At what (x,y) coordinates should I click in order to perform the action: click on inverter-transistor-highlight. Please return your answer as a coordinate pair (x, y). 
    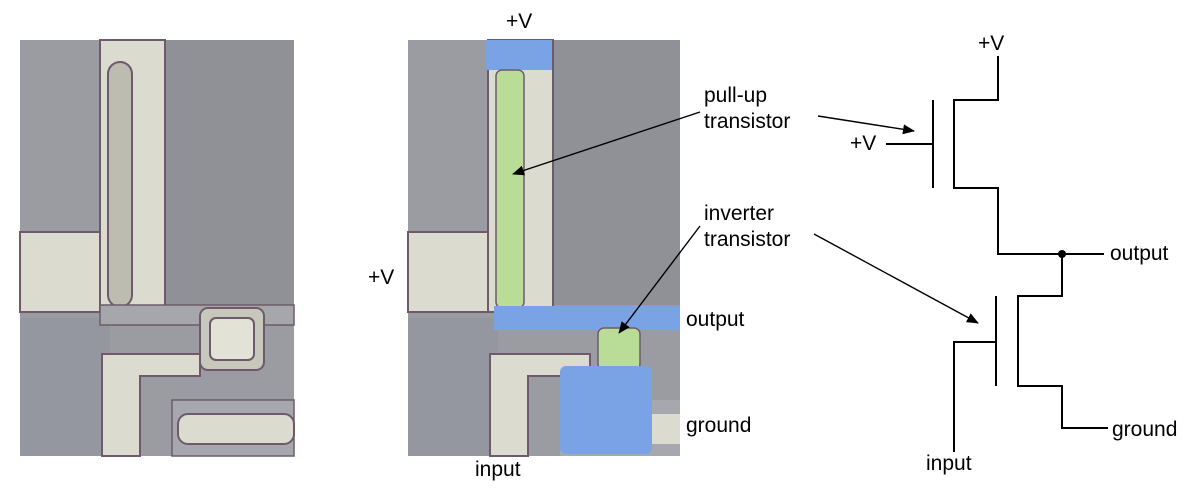
    Looking at the image, I should click on (619, 349).